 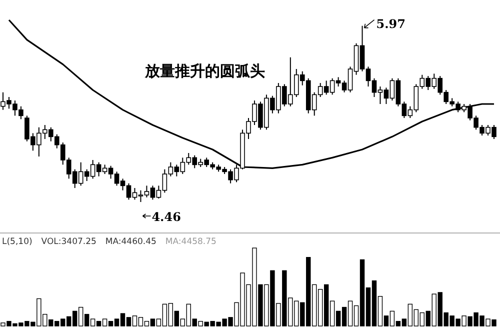 What do you see at coordinates (68, 242) in the screenshot?
I see `text: VOL:3407.25` at bounding box center [68, 242].